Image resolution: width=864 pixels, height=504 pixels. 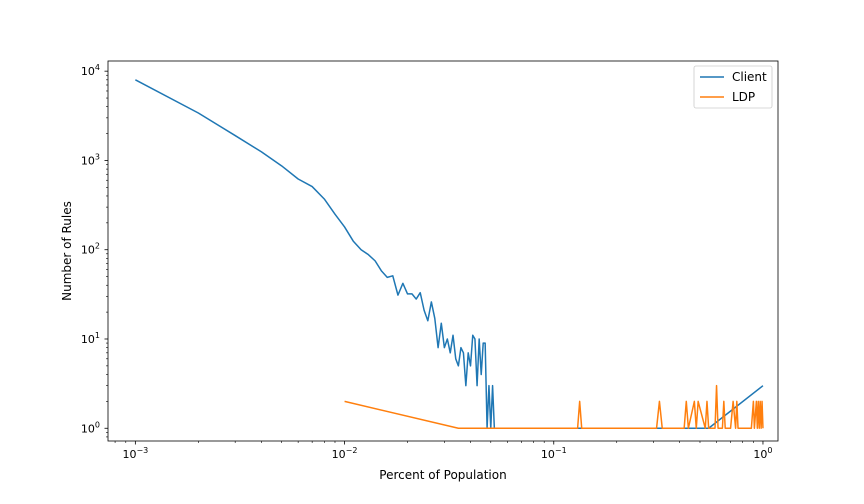 I want to click on y-tick-label: 10⁰, so click(x=90, y=427).